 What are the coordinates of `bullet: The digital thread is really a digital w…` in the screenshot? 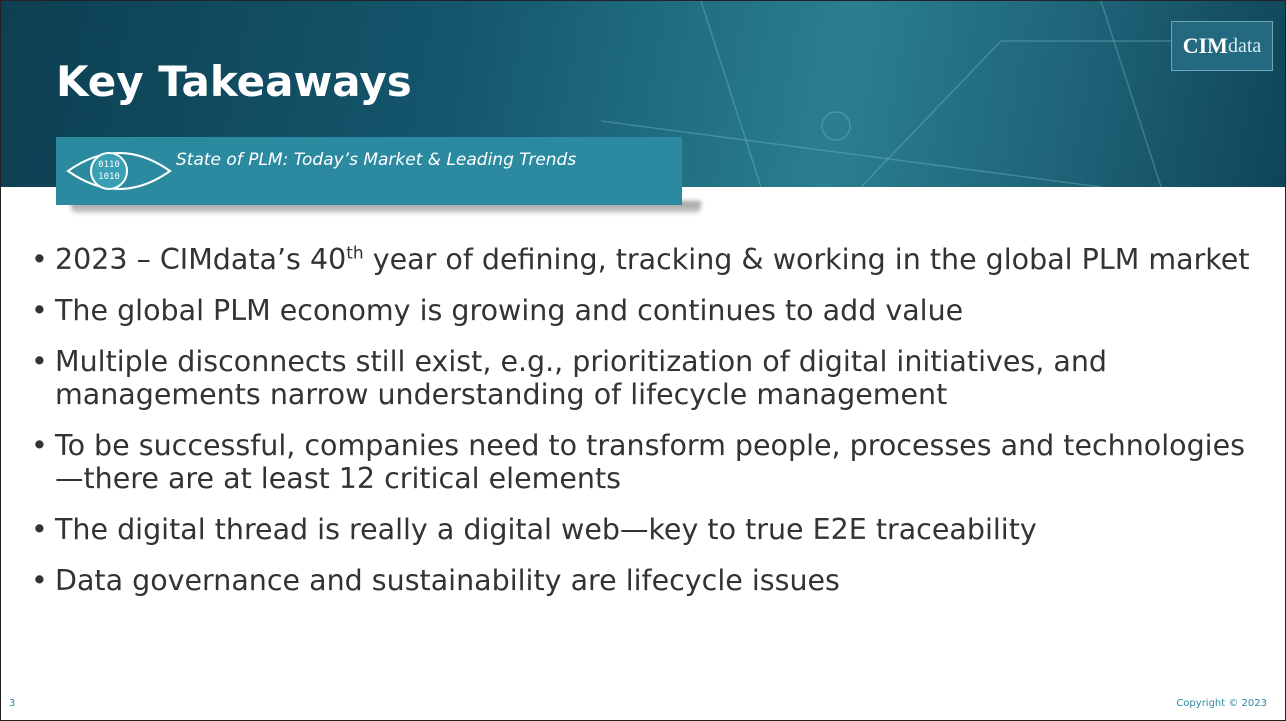 It's located at (646, 529).